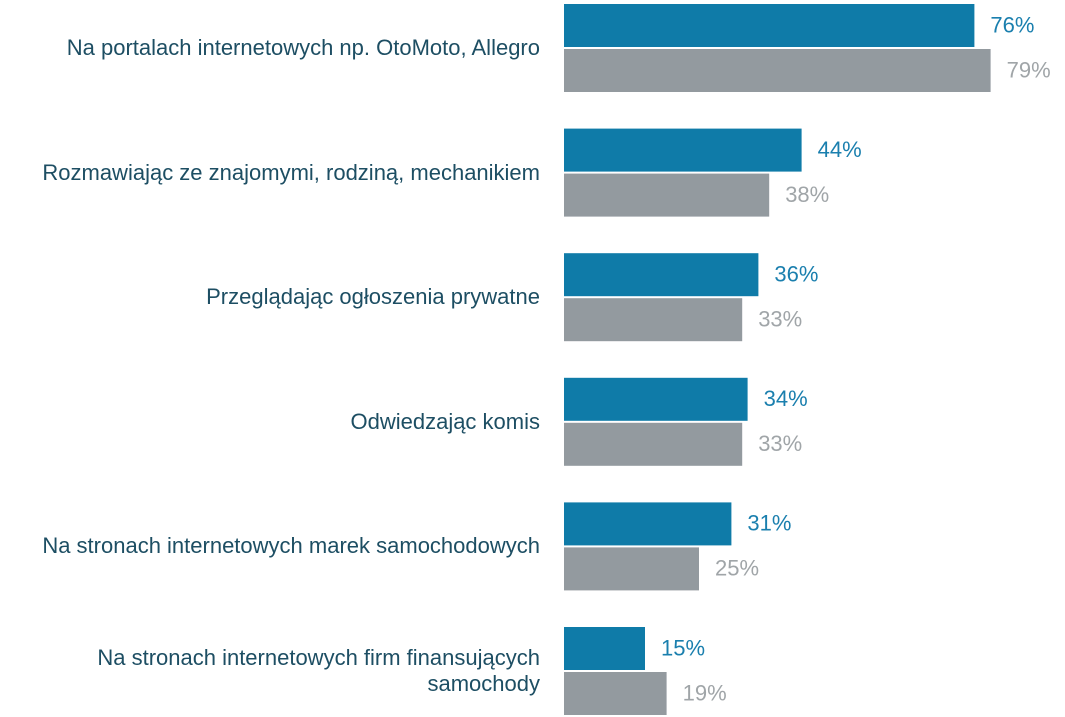 The width and height of the screenshot is (1065, 717). I want to click on value-label: 36%, so click(796, 274).